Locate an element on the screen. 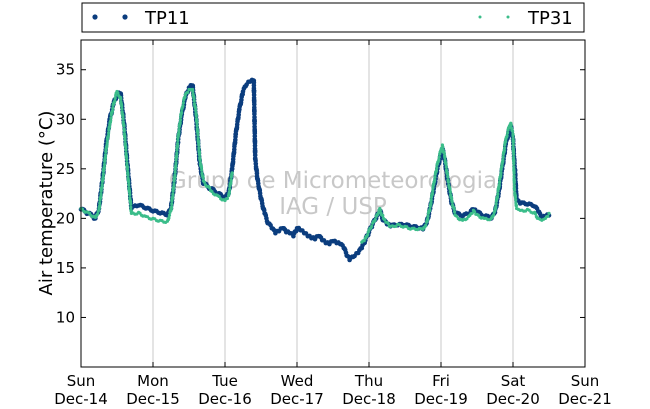 This screenshot has width=650, height=409. x-tick-label-date: Dec-21 is located at coordinates (585, 399).